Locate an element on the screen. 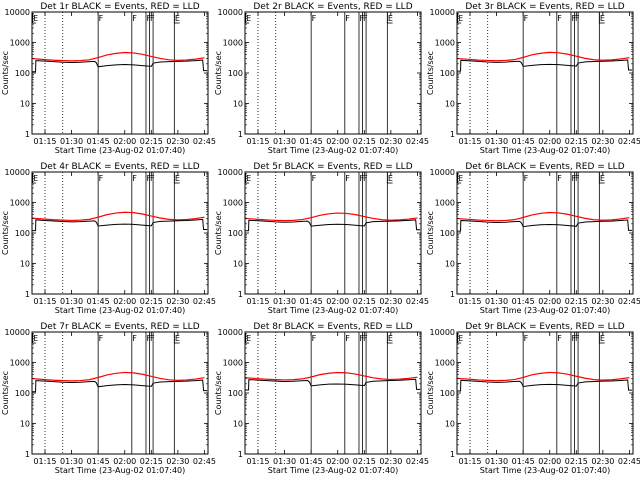  plot-frame is located at coordinates (120, 73).